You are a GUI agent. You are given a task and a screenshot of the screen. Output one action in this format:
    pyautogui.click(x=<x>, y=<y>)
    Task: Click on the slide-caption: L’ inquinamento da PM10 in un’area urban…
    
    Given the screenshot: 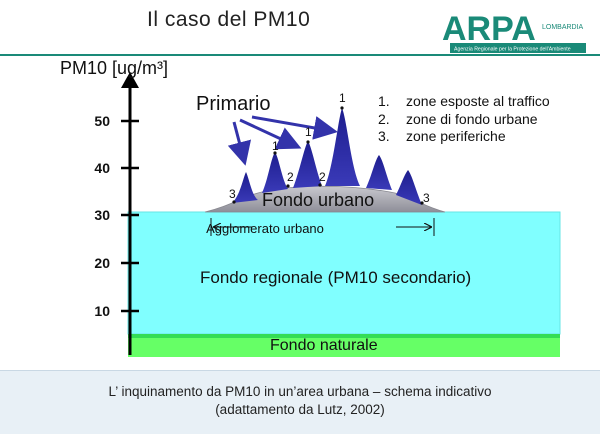 What is the action you would take?
    pyautogui.click(x=300, y=401)
    